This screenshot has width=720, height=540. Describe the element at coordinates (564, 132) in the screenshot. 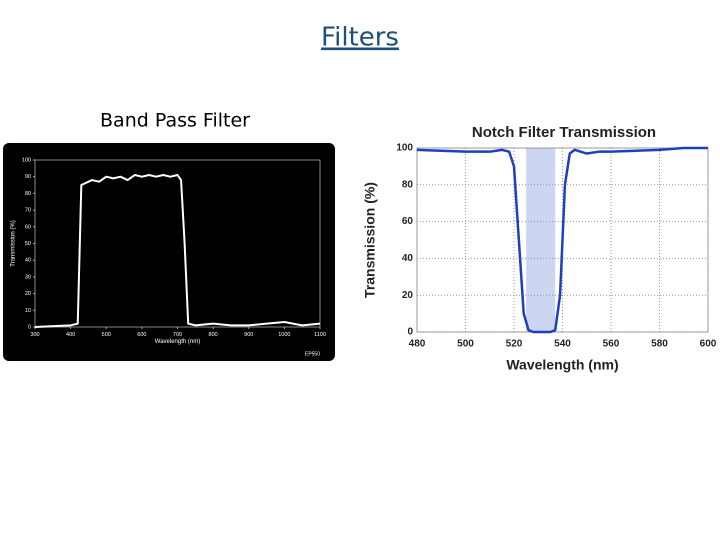

I see `chart-title: Notch Filter Transmission` at that location.